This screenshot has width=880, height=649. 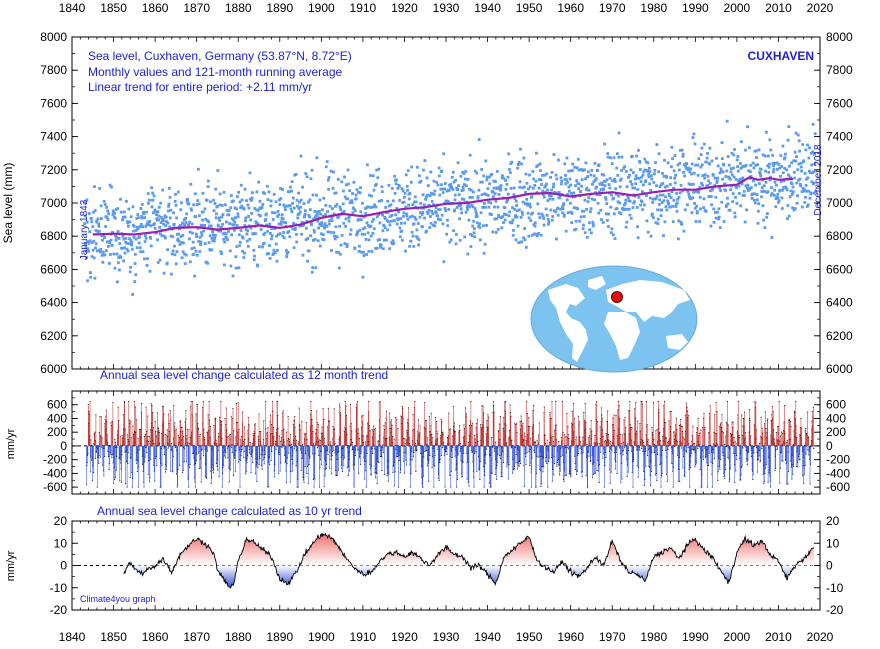 I want to click on top-x-tick-label: 1900, so click(x=321, y=8).